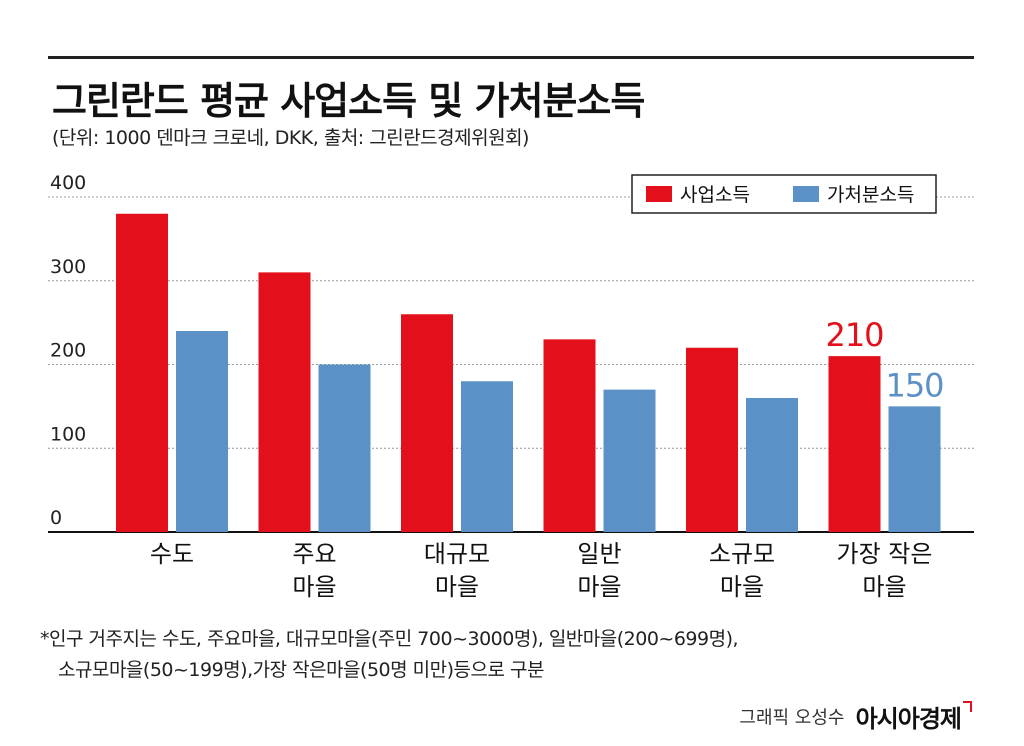 This screenshot has width=1024, height=746. What do you see at coordinates (68, 267) in the screenshot?
I see `y-tick-label: 300` at bounding box center [68, 267].